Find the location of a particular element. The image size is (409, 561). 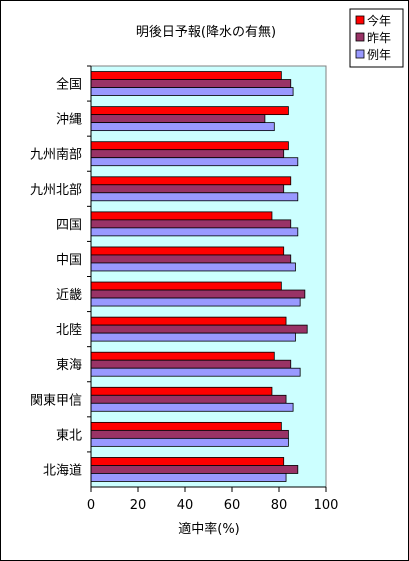

bar-東海-例年 is located at coordinates (195, 372).